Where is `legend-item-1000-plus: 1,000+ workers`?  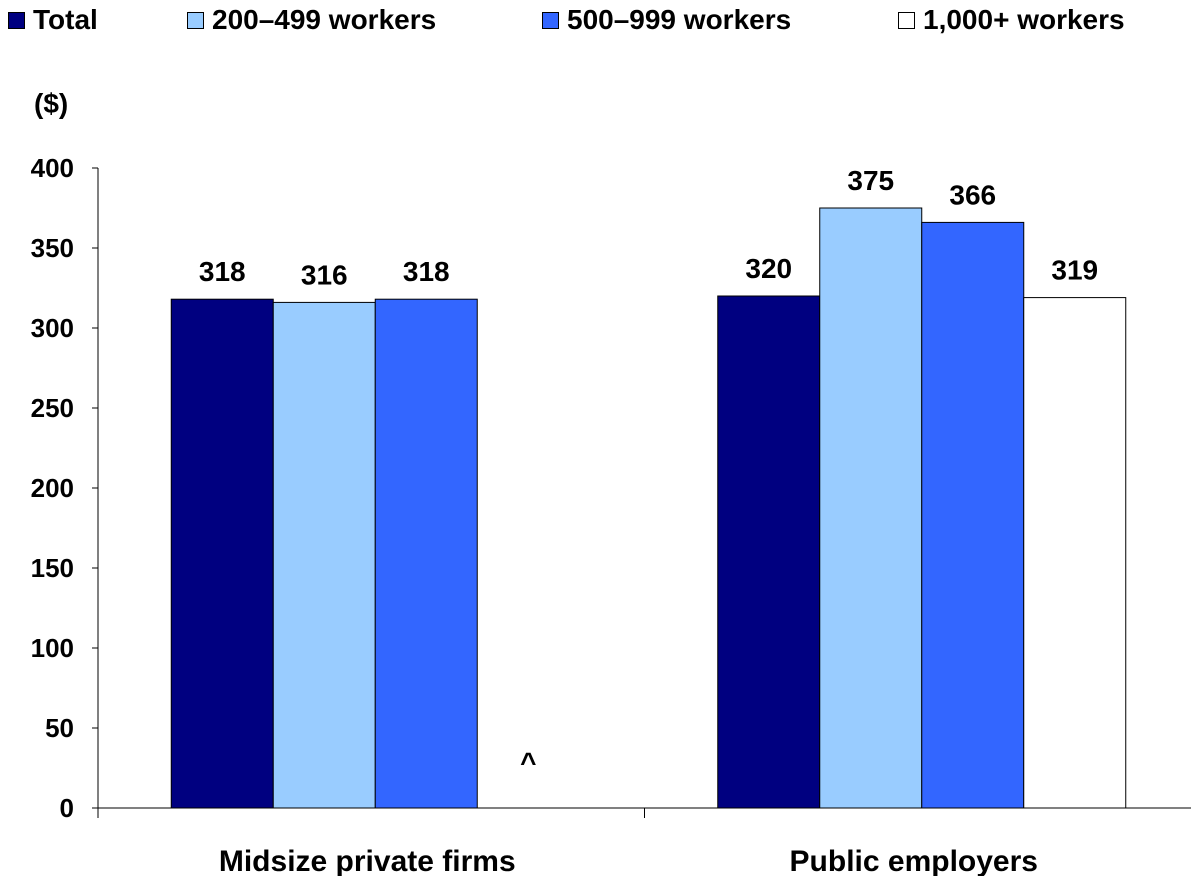
legend-item-1000-plus: 1,000+ workers is located at coordinates (1011, 20).